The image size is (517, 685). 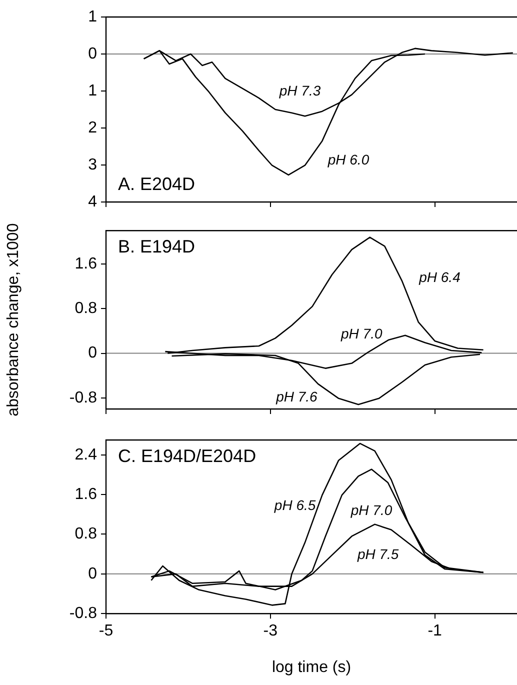 What do you see at coordinates (294, 504) in the screenshot?
I see `annotation: pH 6.5` at bounding box center [294, 504].